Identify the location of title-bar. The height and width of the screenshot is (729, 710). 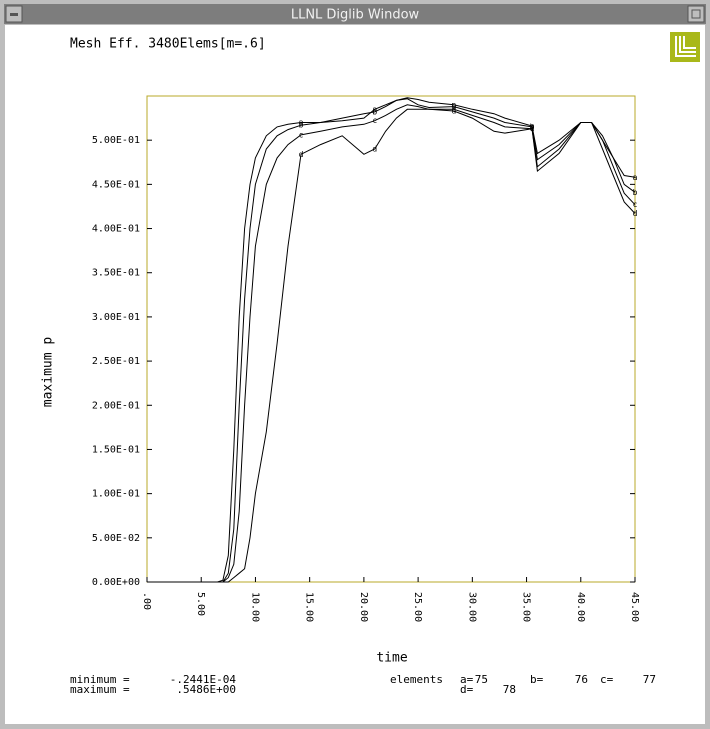
(355, 14).